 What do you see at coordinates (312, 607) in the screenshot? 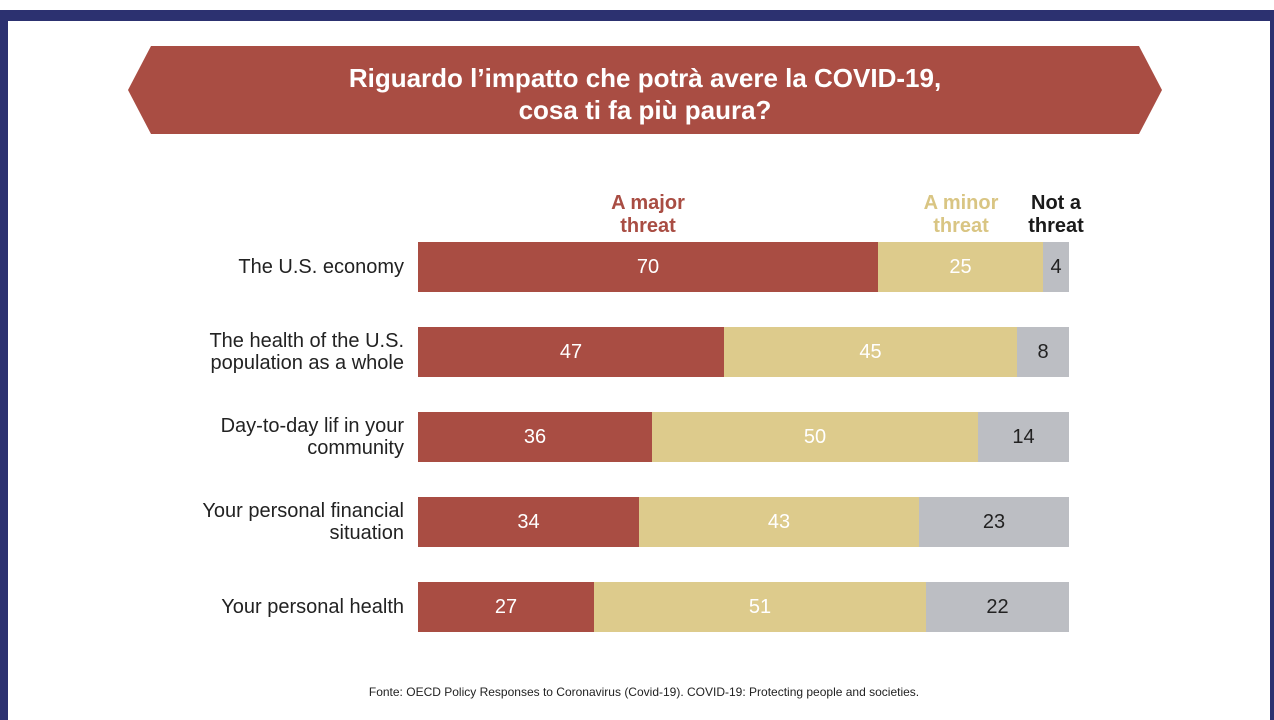
I see `category-label: Your personal health` at bounding box center [312, 607].